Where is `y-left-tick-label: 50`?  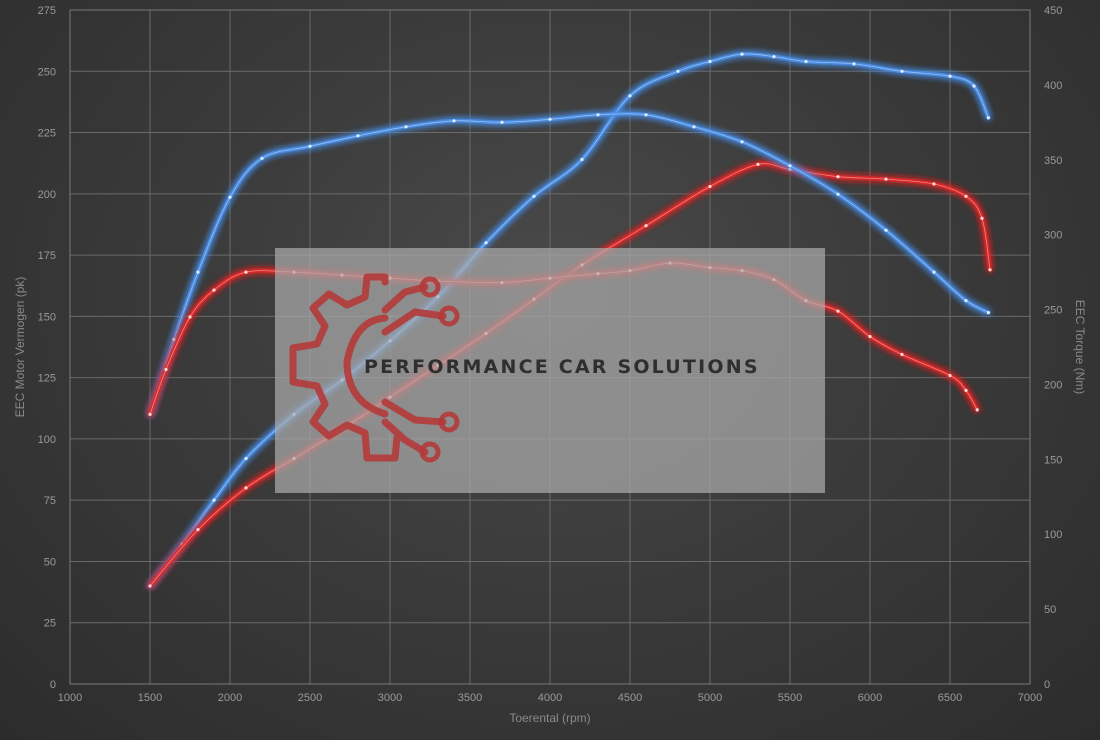 y-left-tick-label: 50 is located at coordinates (50, 562).